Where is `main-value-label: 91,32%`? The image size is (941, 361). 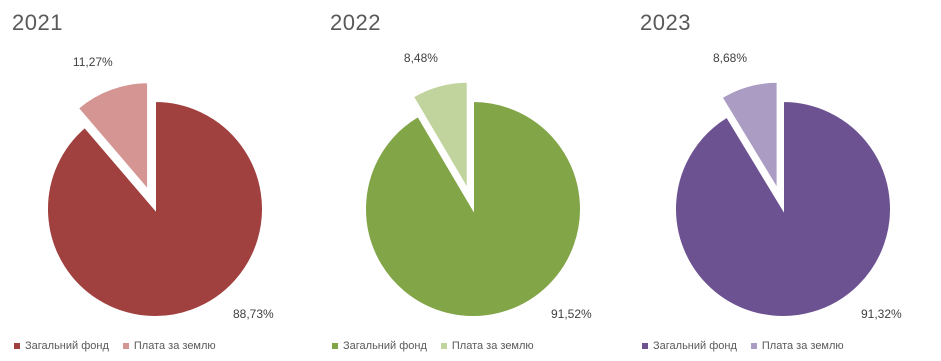 main-value-label: 91,32% is located at coordinates (881, 313).